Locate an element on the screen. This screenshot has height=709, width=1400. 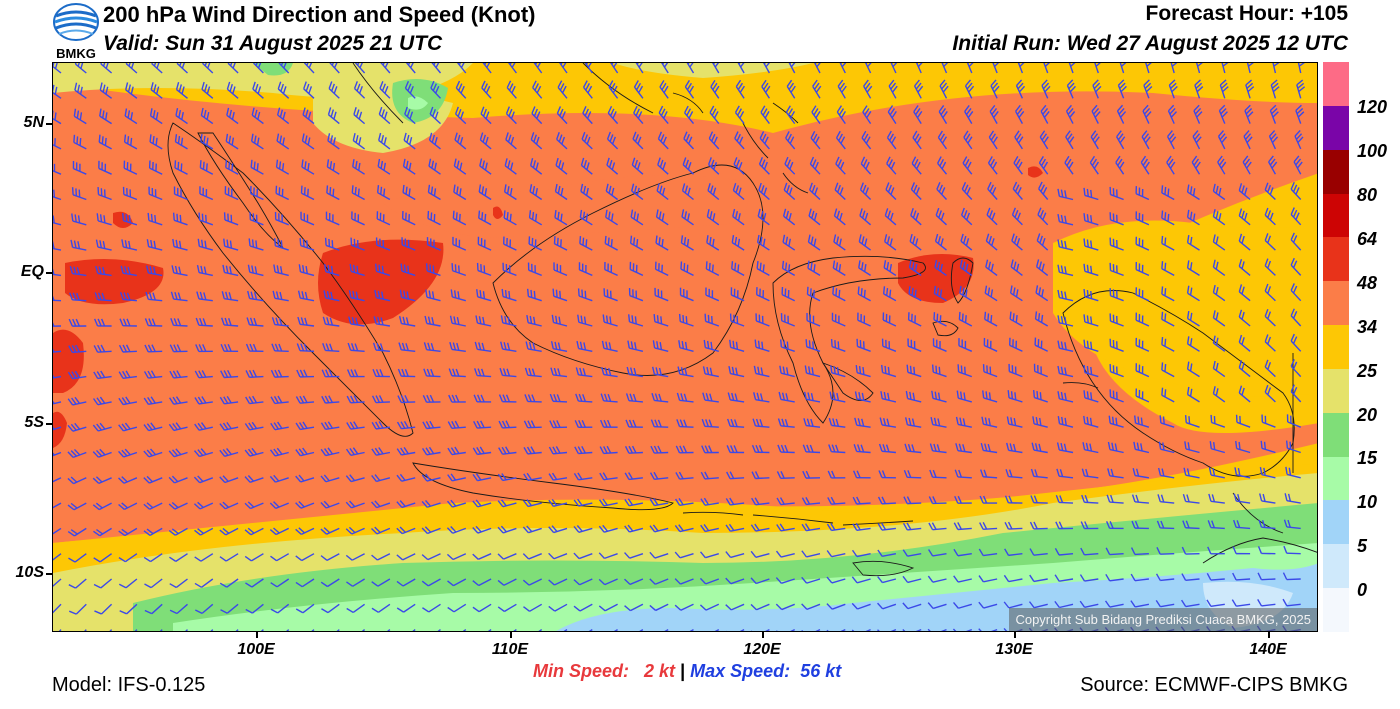
lat-label-eq: EQ is located at coordinates (32, 271).